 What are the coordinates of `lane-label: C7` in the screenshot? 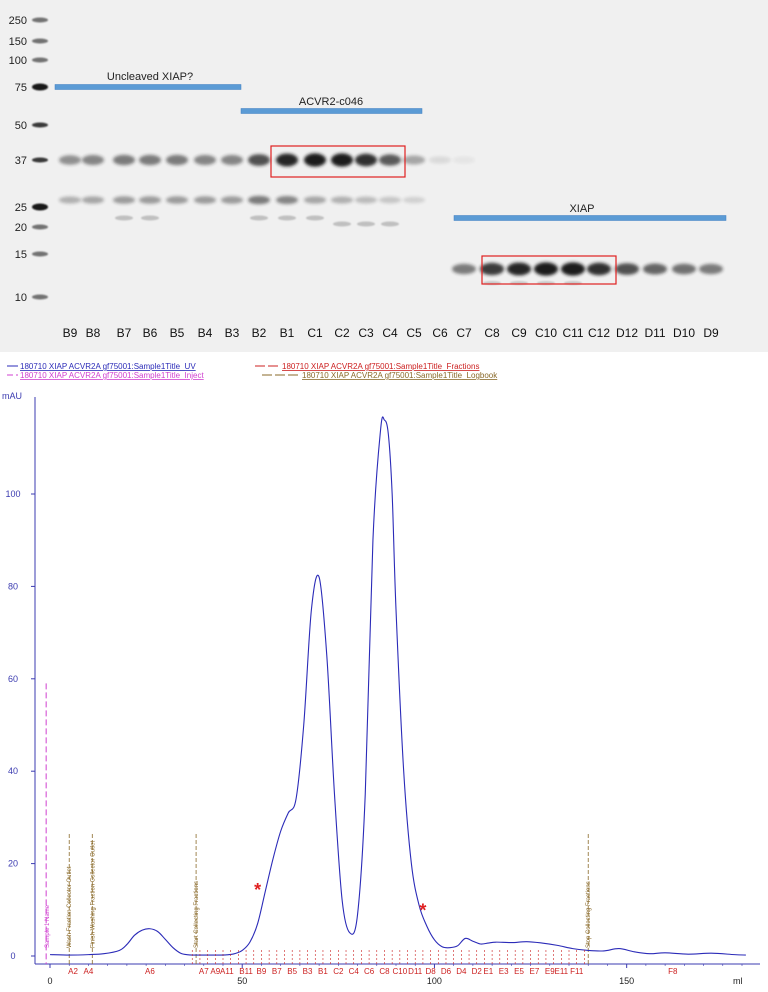 It's located at (464, 333).